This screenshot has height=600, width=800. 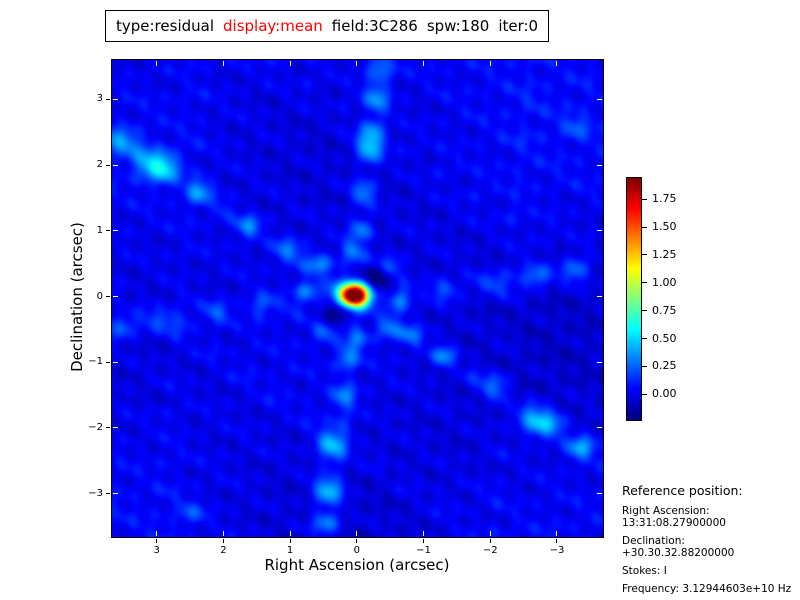 What do you see at coordinates (99, 99) in the screenshot?
I see `y-tick-label: 3` at bounding box center [99, 99].